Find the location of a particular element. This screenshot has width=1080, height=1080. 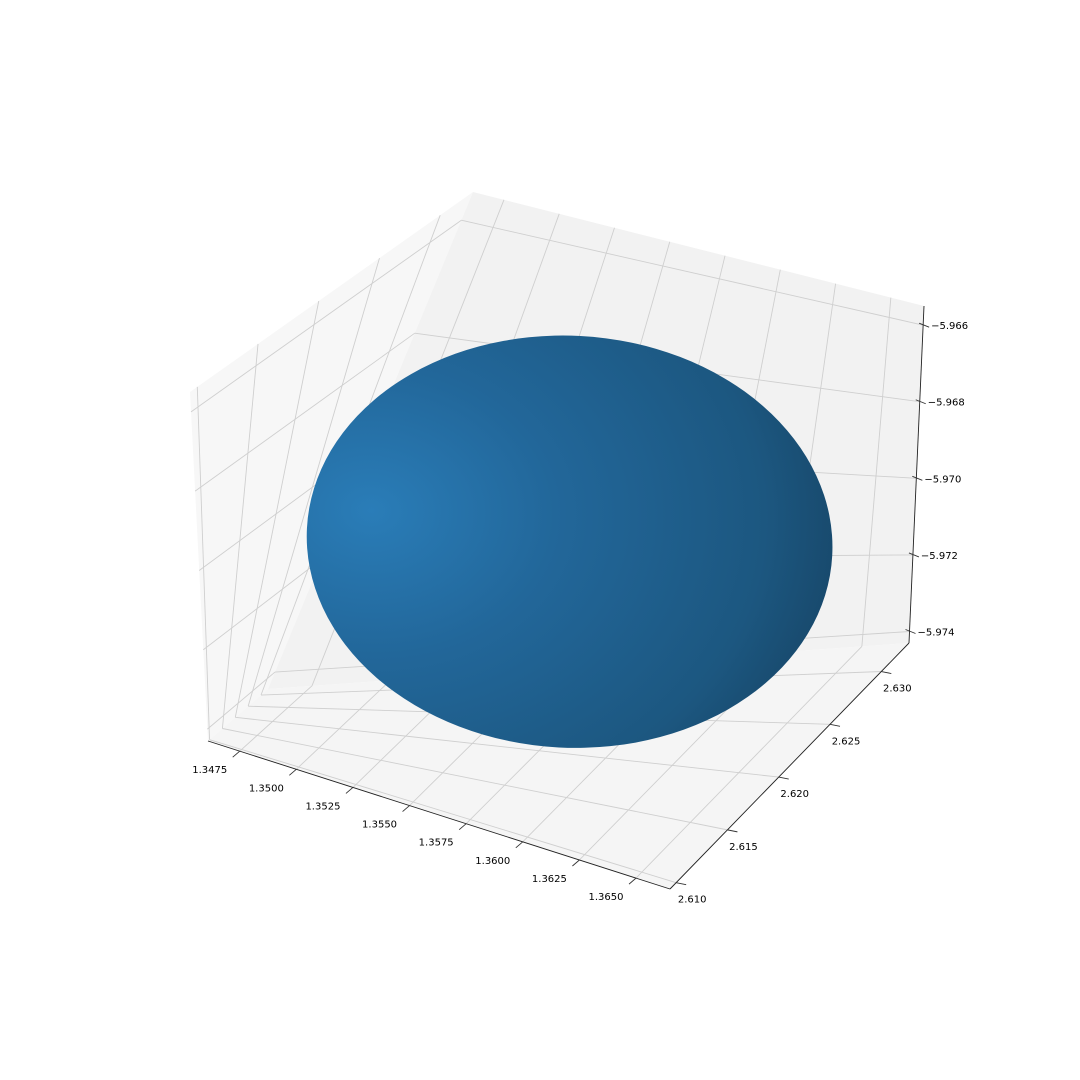

z-tick-label: −5.970 is located at coordinates (942, 479).